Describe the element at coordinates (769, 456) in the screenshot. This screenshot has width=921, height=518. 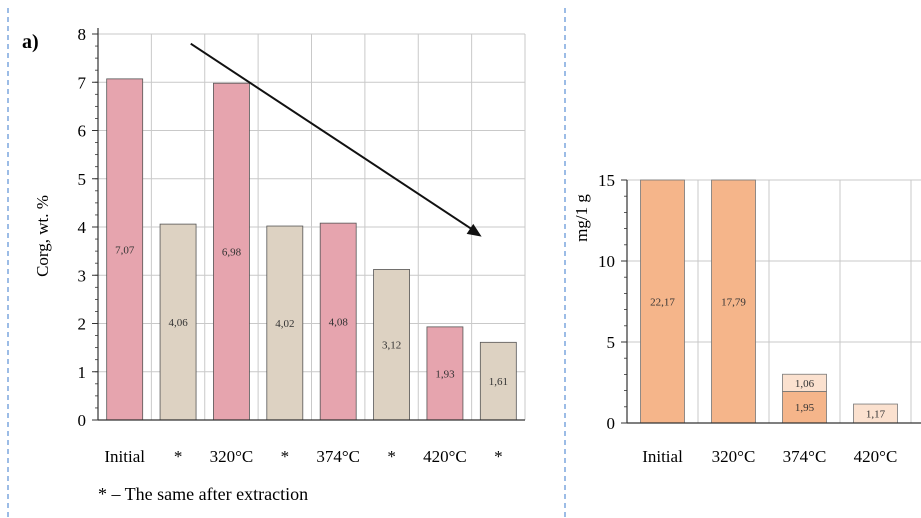
I see `x-tick-labels-b: Initial 320°C 374°C 420°C` at that location.